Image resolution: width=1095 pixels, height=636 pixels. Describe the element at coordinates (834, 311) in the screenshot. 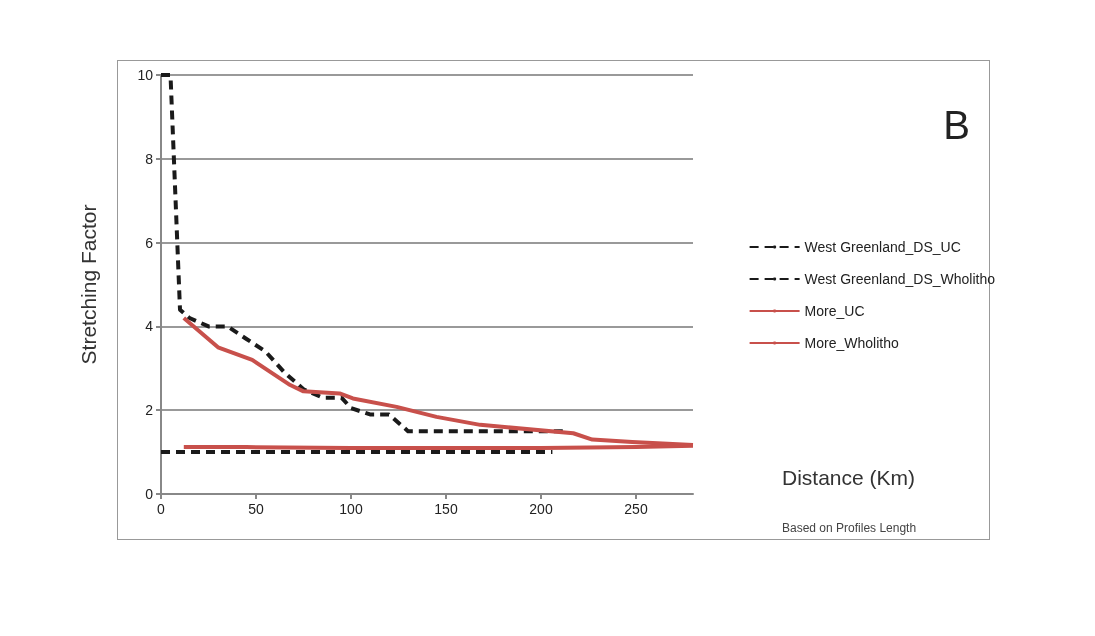

I see `legend-label: More_UC` at that location.